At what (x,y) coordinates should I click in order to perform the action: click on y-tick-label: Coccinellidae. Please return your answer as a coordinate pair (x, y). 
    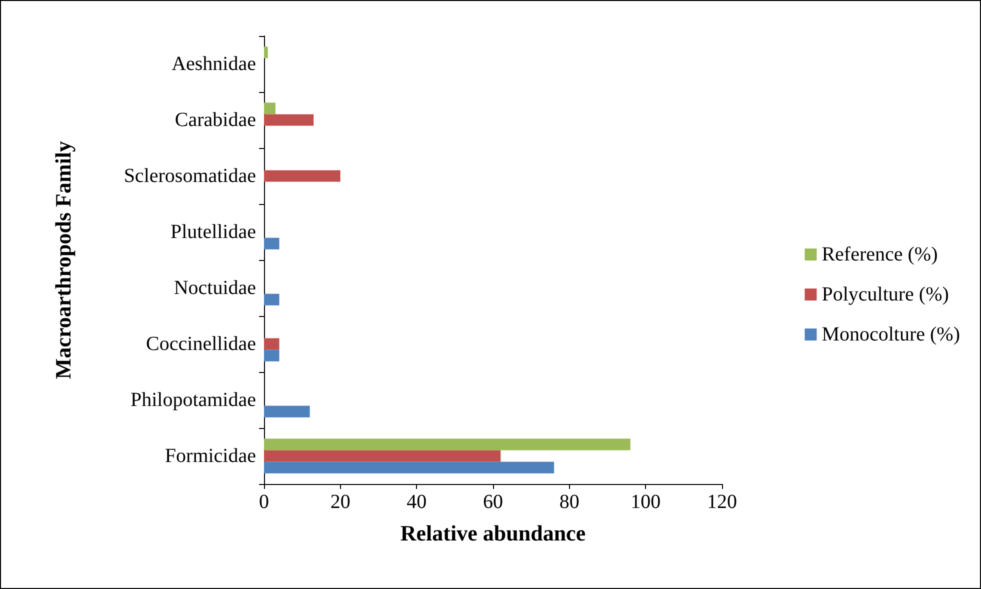
    Looking at the image, I should click on (201, 344).